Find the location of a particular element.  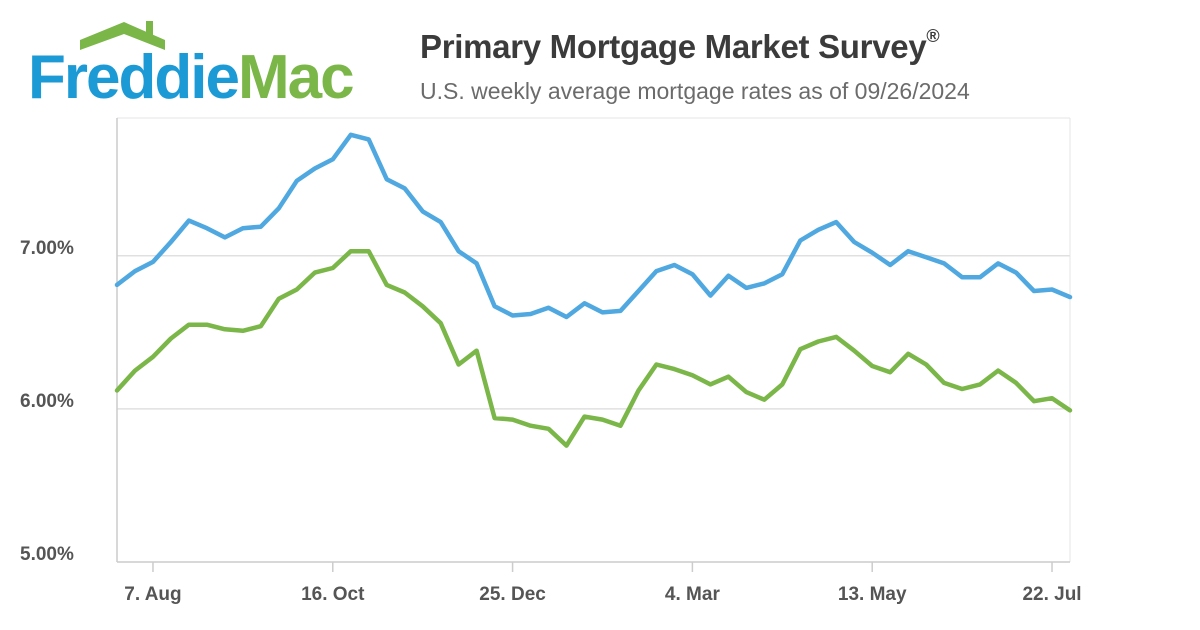

x-tick-label: 13. May is located at coordinates (872, 594).